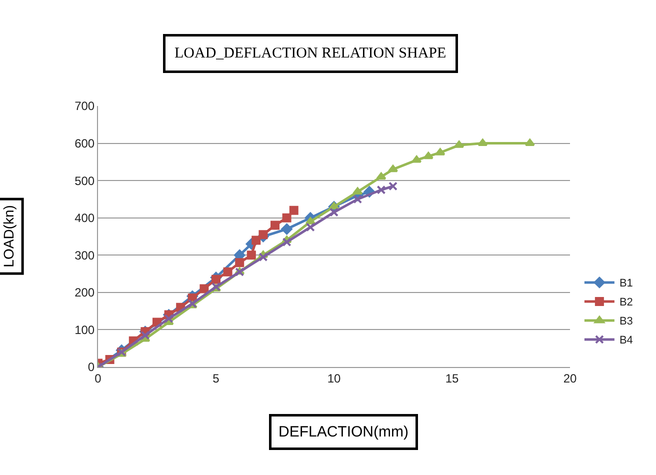 The image size is (656, 475). What do you see at coordinates (84, 329) in the screenshot?
I see `y-tick-label: 100` at bounding box center [84, 329].